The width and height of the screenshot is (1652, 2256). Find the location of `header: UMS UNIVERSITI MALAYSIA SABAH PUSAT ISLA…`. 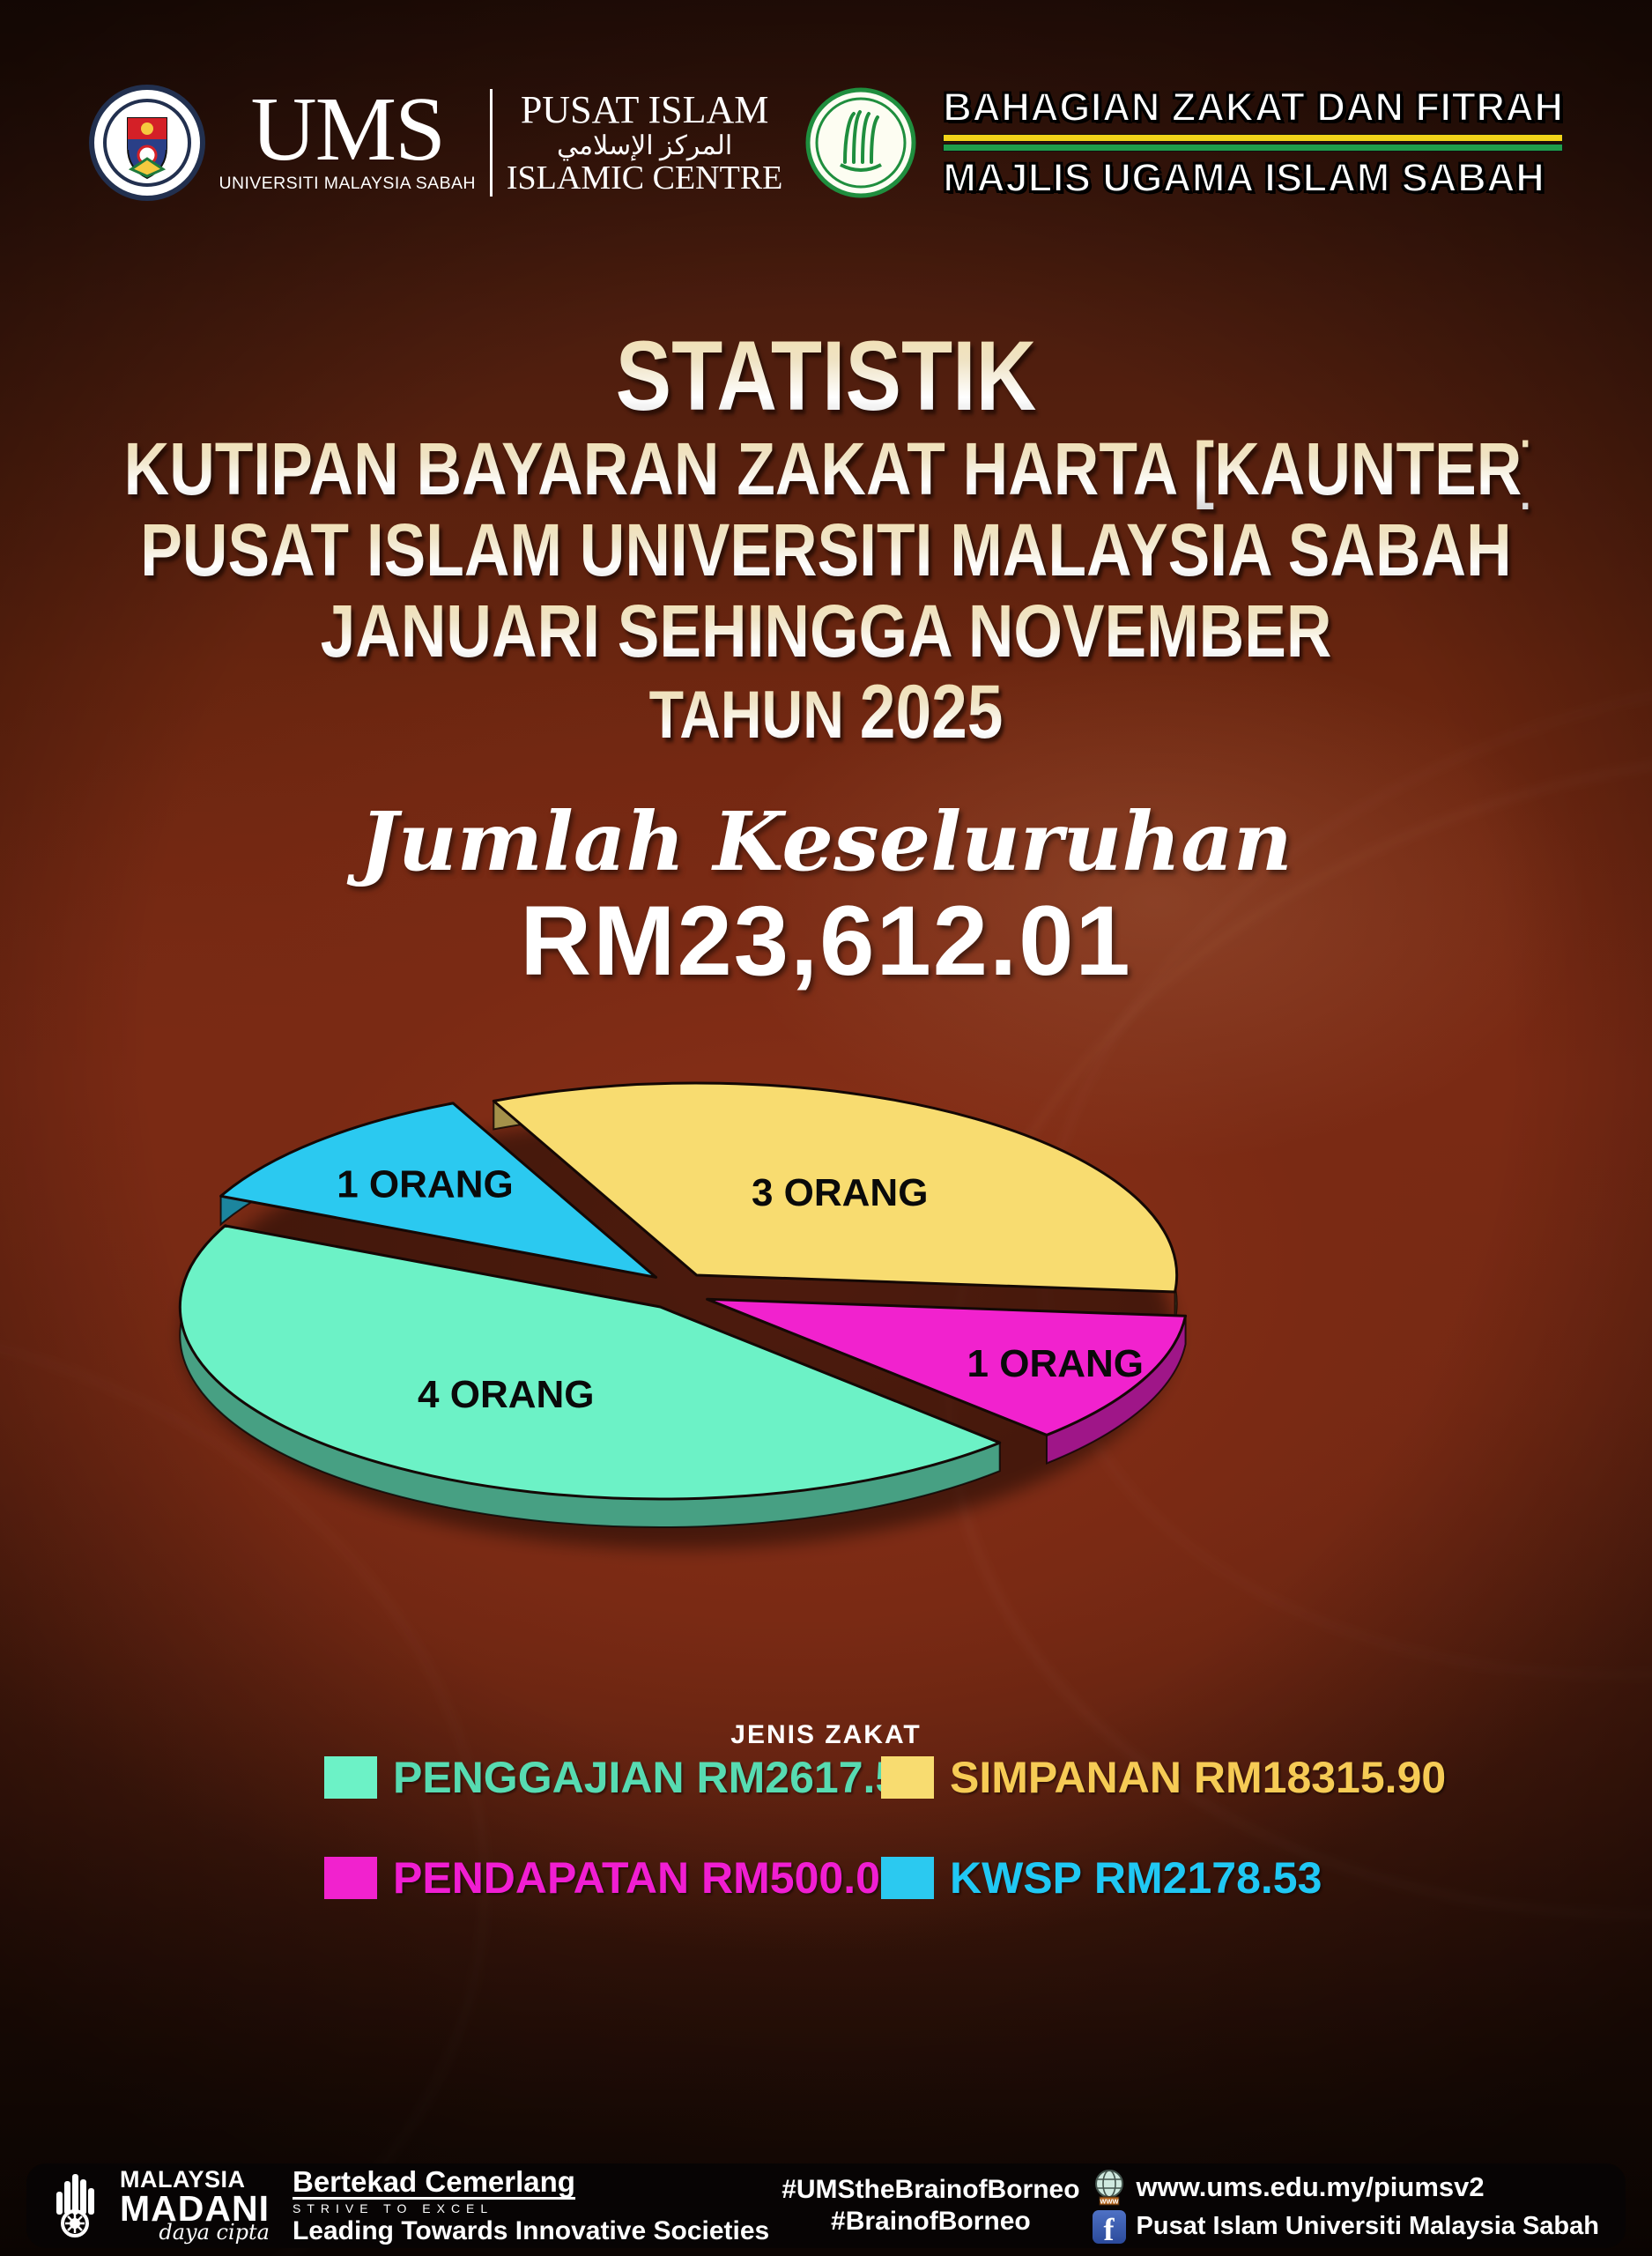

header: UMS UNIVERSITI MALAYSIA SABAH PUSAT ISLA… is located at coordinates (826, 140).